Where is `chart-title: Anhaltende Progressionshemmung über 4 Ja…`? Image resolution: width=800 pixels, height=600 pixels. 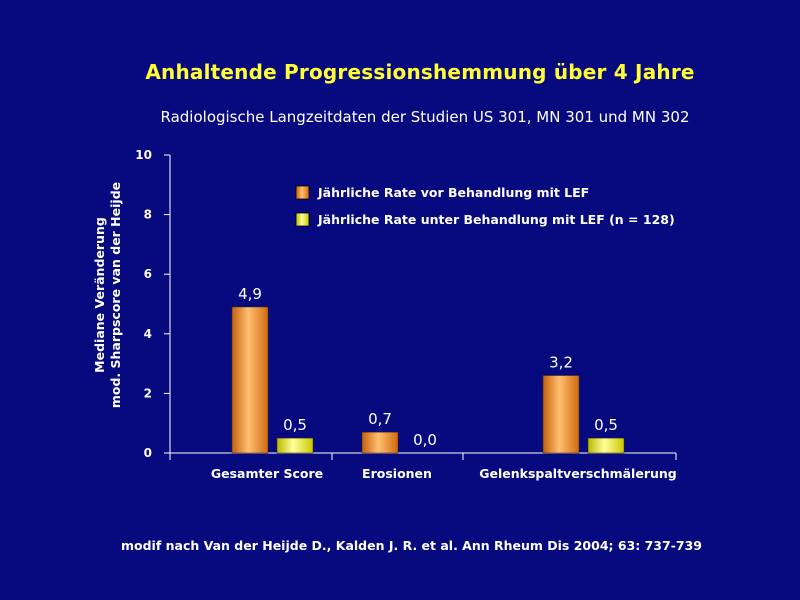
chart-title: Anhaltende Progressionshemmung über 4 Ja… is located at coordinates (420, 72).